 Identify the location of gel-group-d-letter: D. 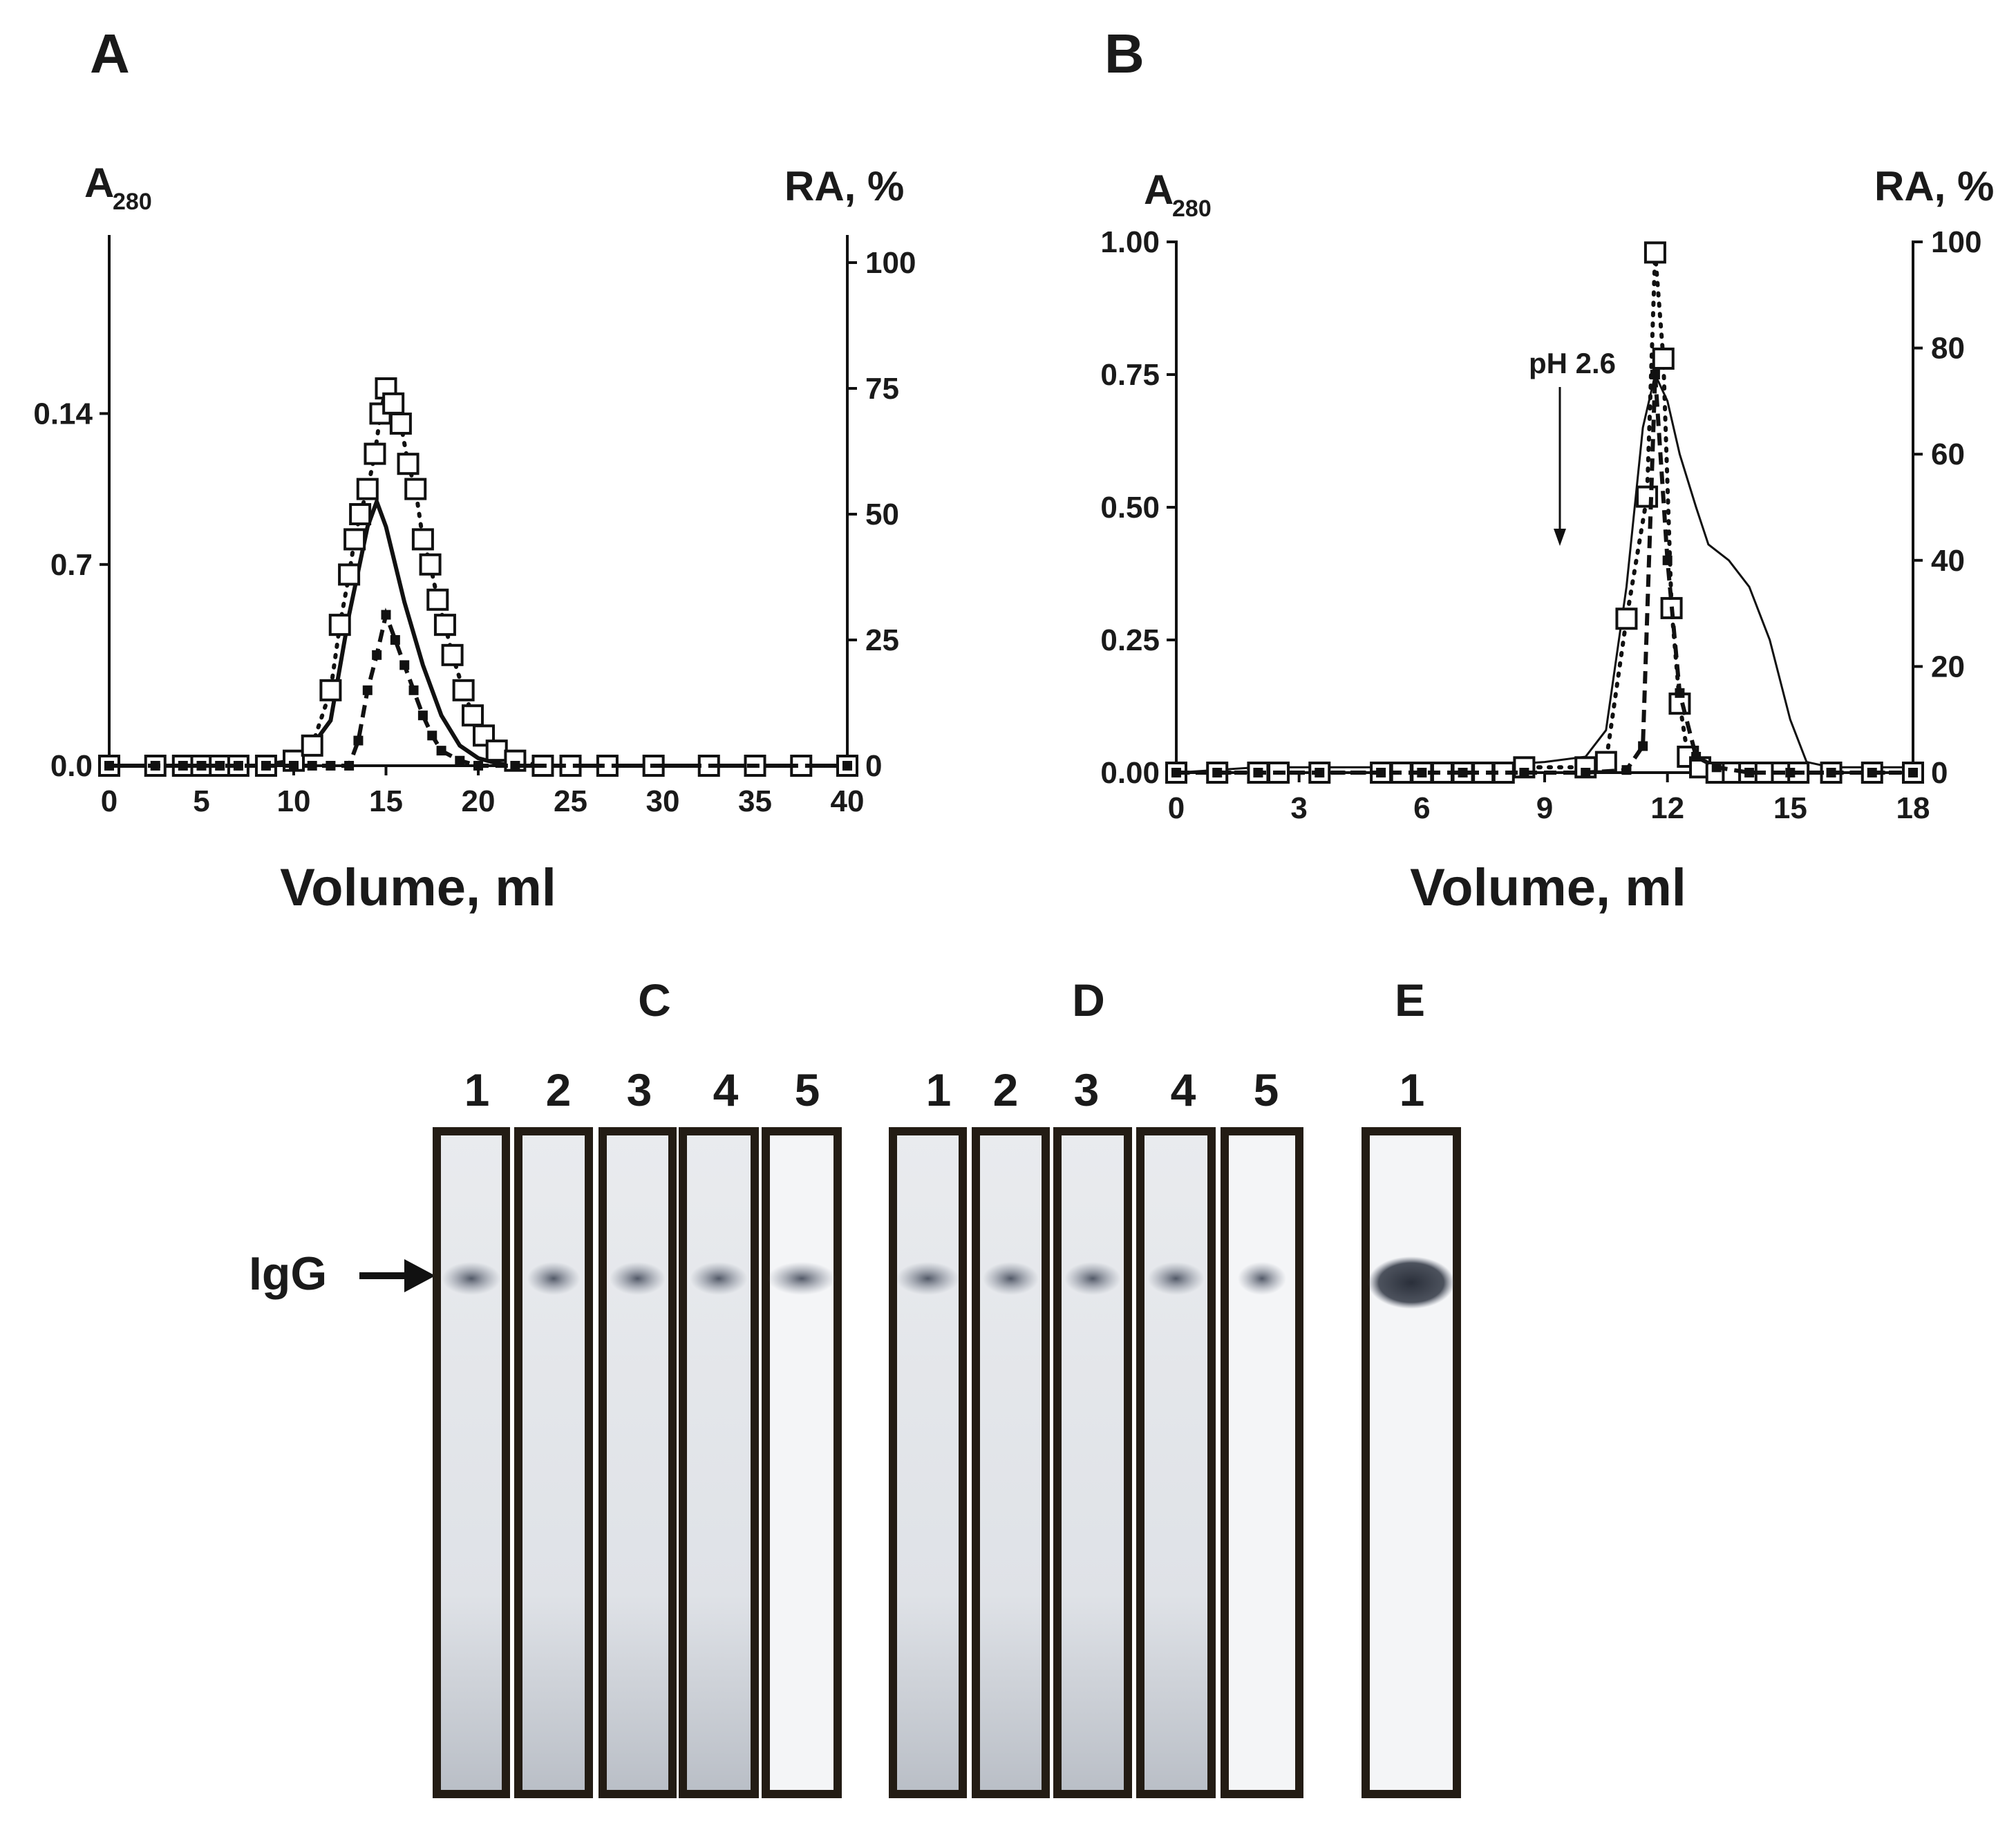
(1089, 1000).